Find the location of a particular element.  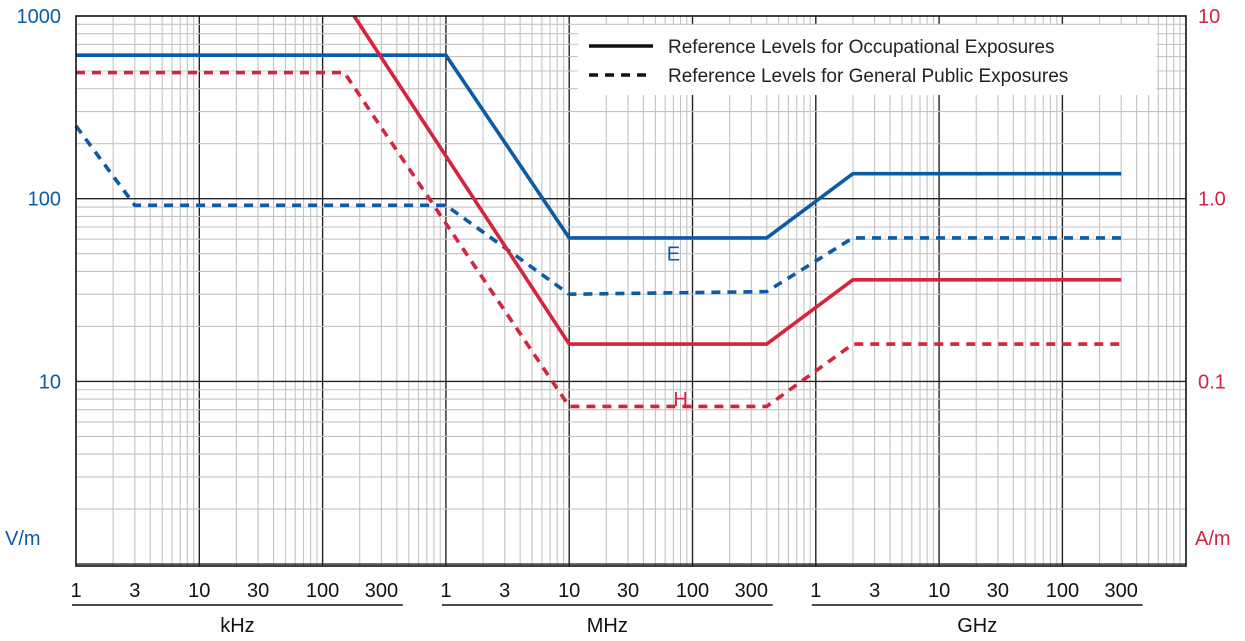

y-right-tick-label: 10 is located at coordinates (1209, 17).